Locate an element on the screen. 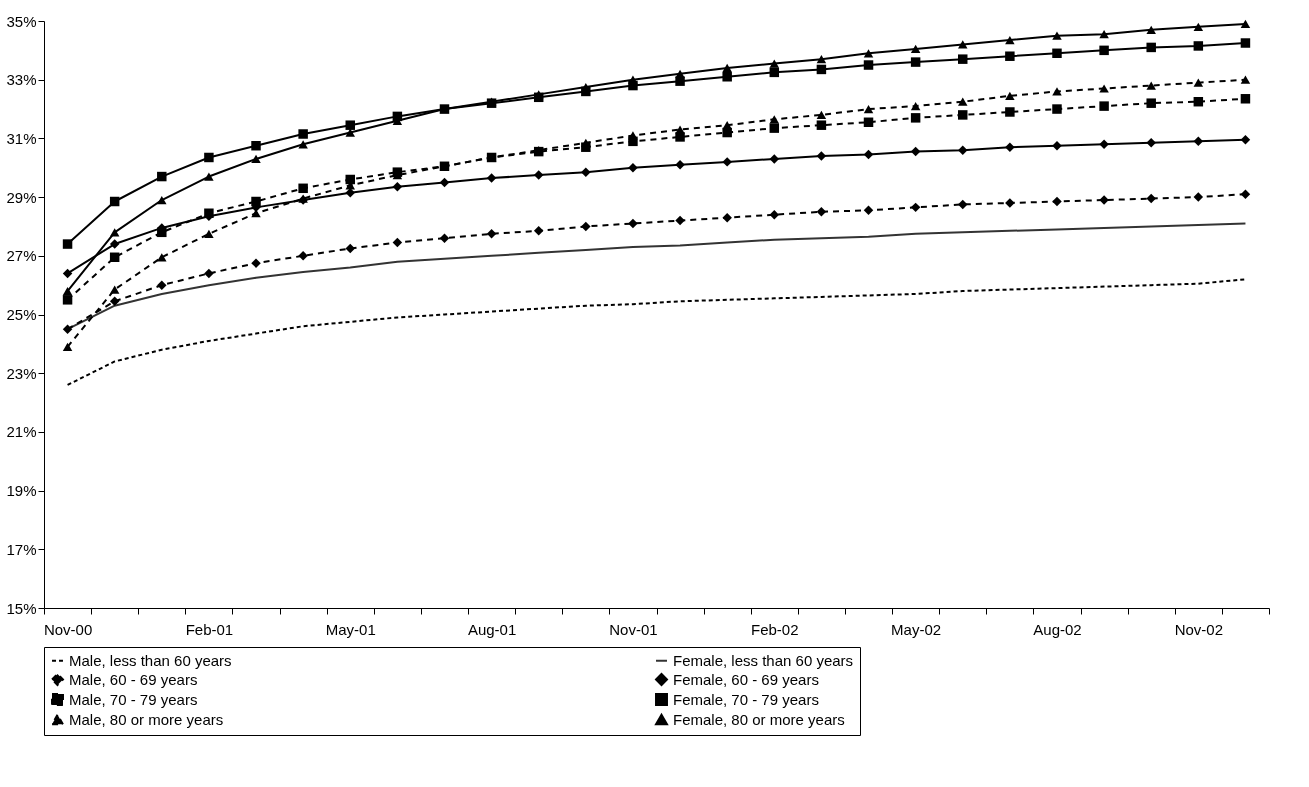  y-tick-label: 15% is located at coordinates (21, 608).